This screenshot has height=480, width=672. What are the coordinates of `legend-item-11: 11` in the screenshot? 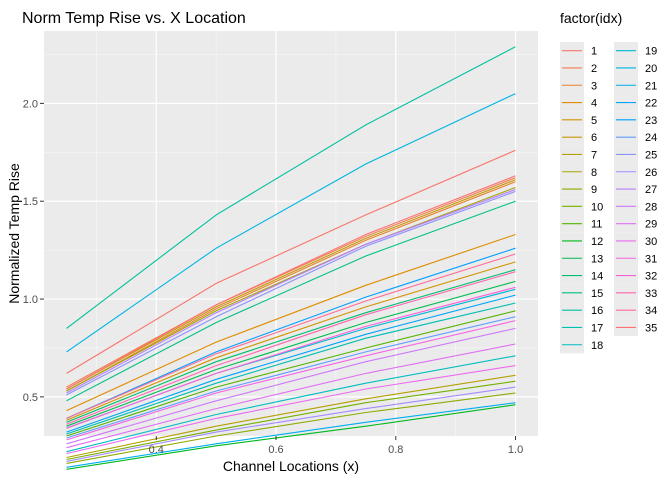 It's located at (581, 224).